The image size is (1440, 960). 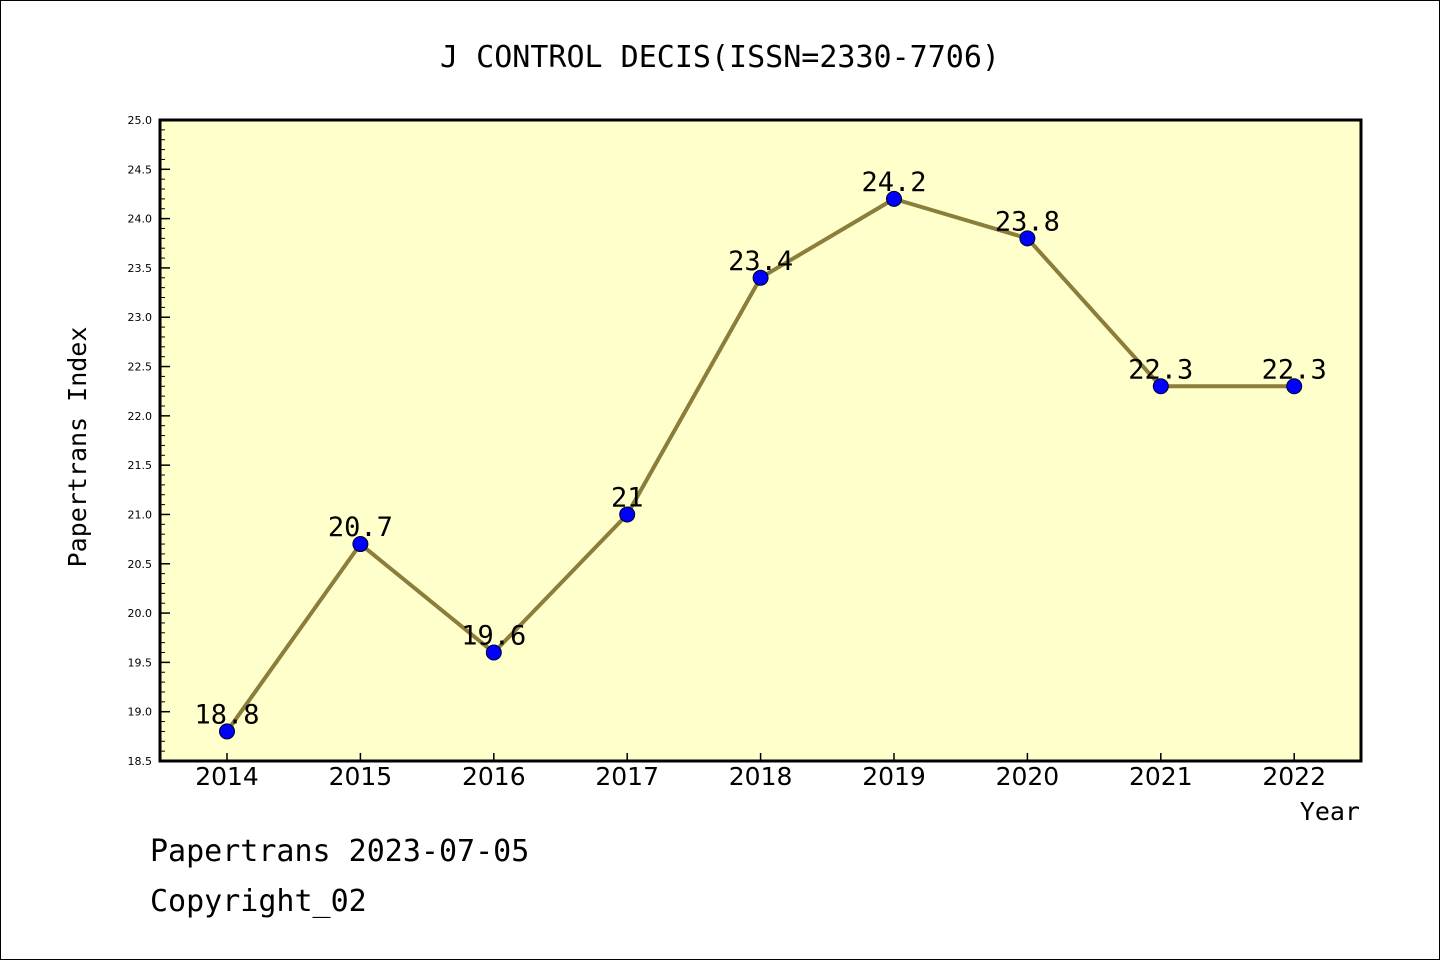 What do you see at coordinates (140, 219) in the screenshot?
I see `y-tick-label: 24.0` at bounding box center [140, 219].